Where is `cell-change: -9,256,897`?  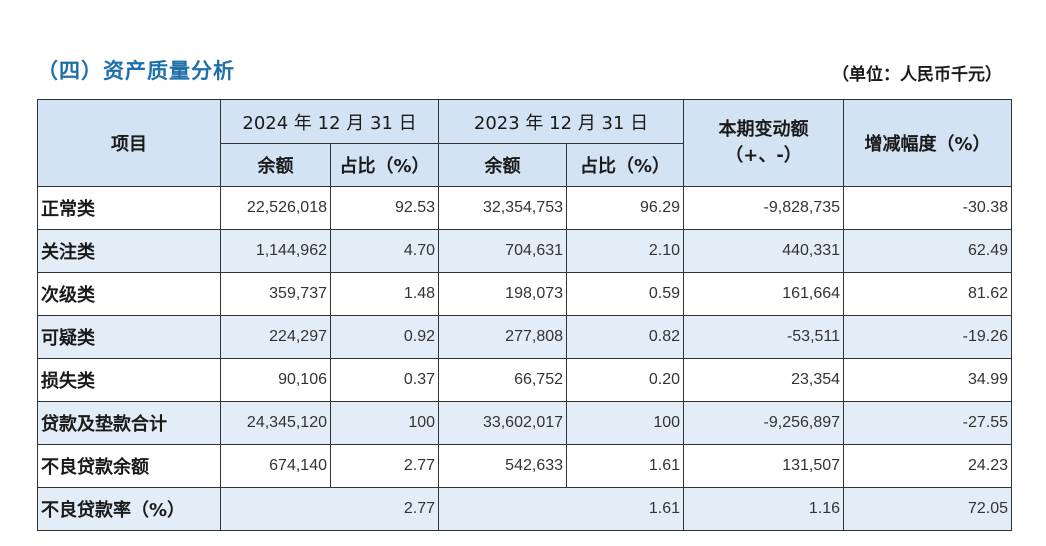
cell-change: -9,256,897 is located at coordinates (764, 423).